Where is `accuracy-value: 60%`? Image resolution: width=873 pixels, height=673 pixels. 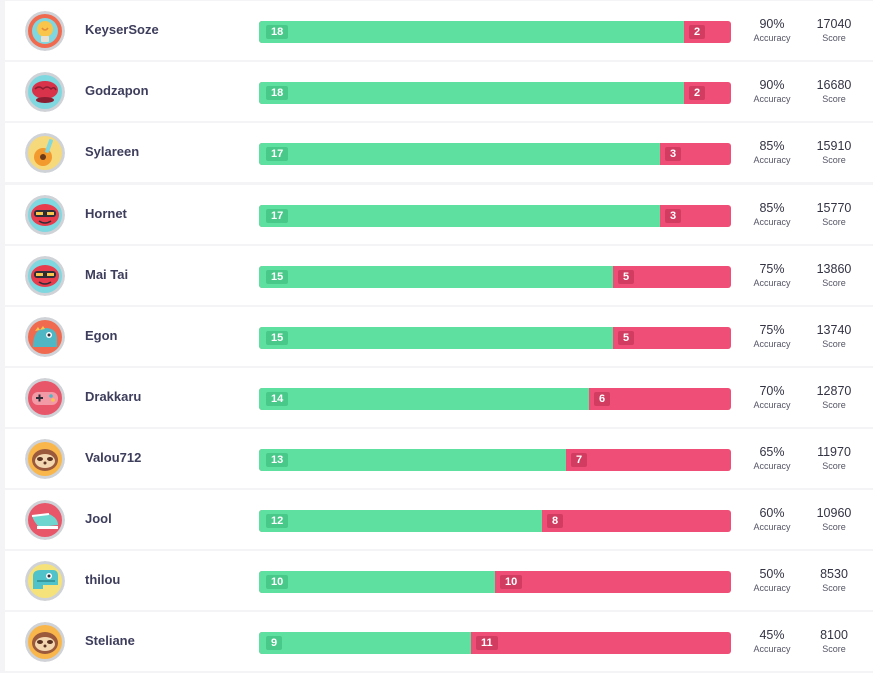 accuracy-value: 60% is located at coordinates (772, 513).